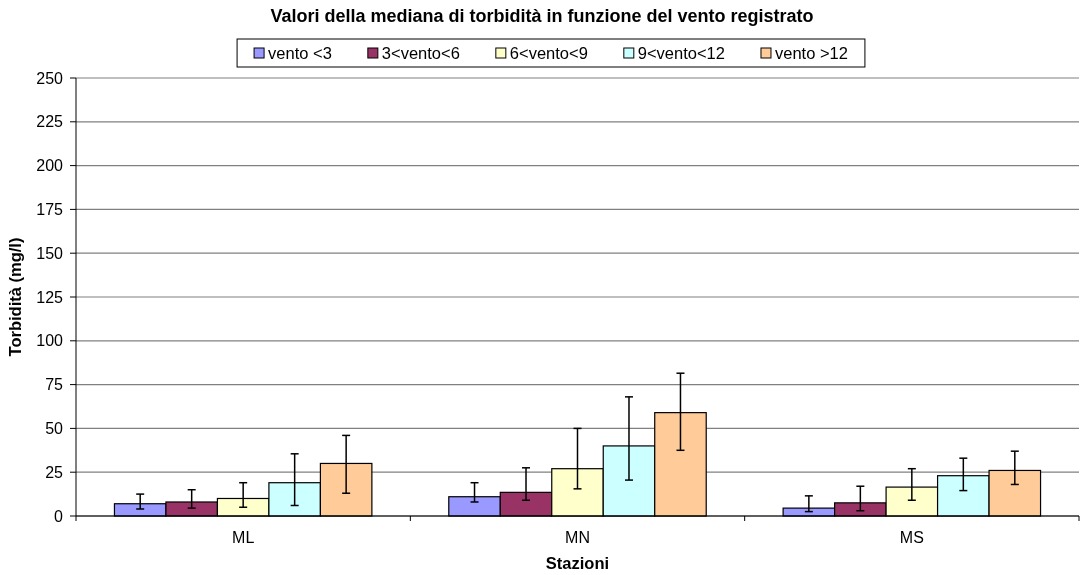  I want to click on y-tick-label: 200, so click(50, 166).